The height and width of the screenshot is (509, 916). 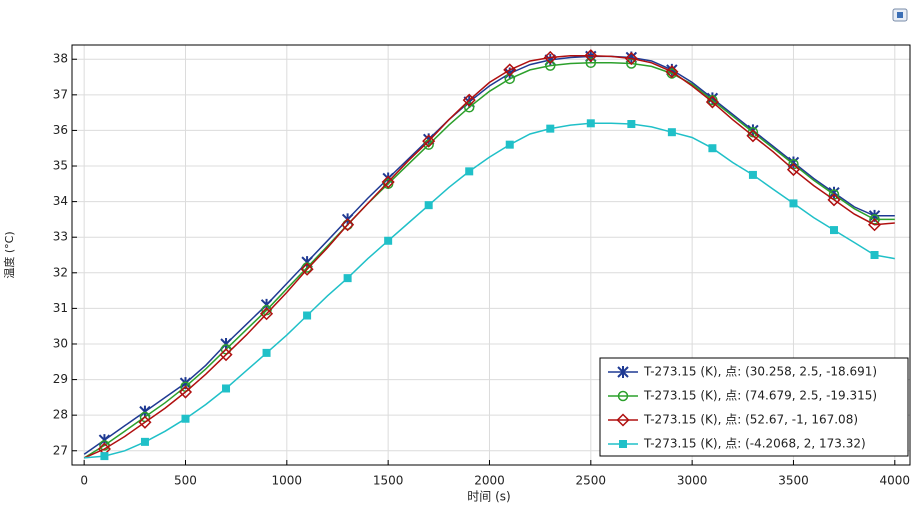 What do you see at coordinates (60, 166) in the screenshot?
I see `y-tick-label: 35` at bounding box center [60, 166].